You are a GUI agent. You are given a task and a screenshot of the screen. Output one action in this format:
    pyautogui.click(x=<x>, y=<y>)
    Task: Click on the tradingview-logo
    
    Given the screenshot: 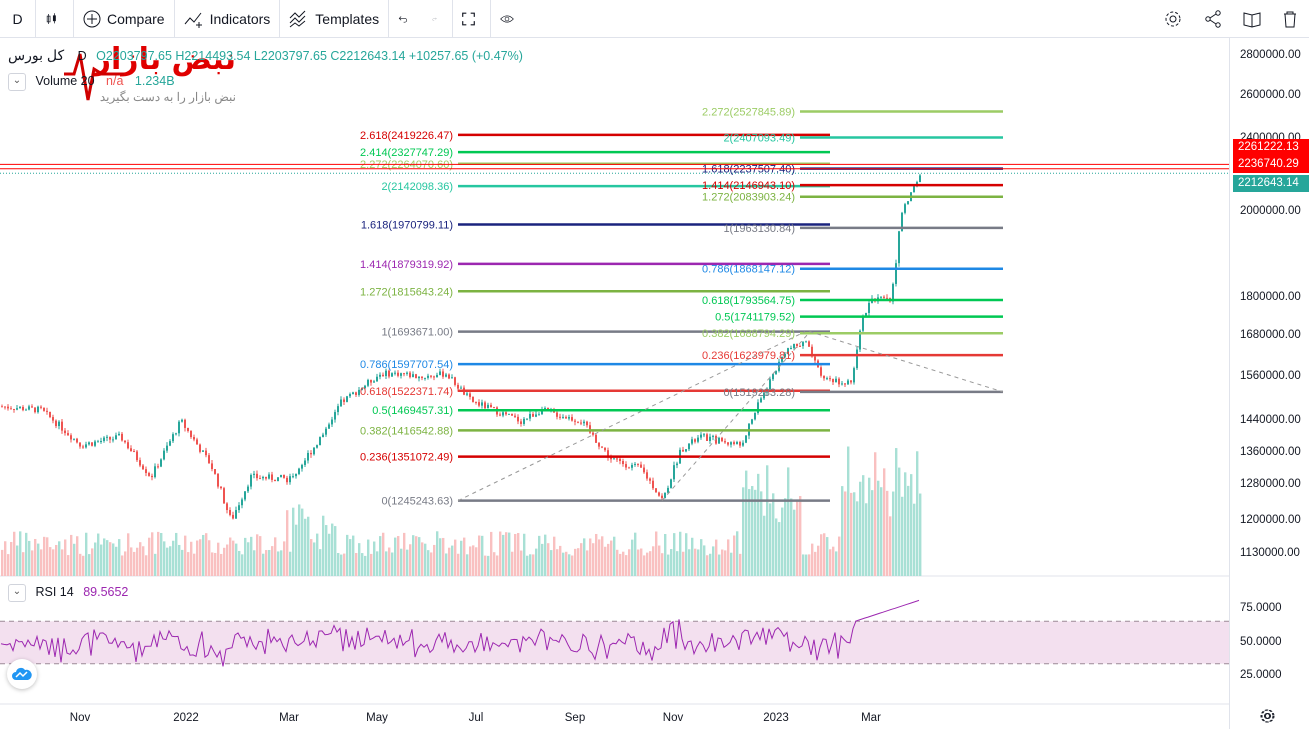 What is the action you would take?
    pyautogui.click(x=22, y=674)
    